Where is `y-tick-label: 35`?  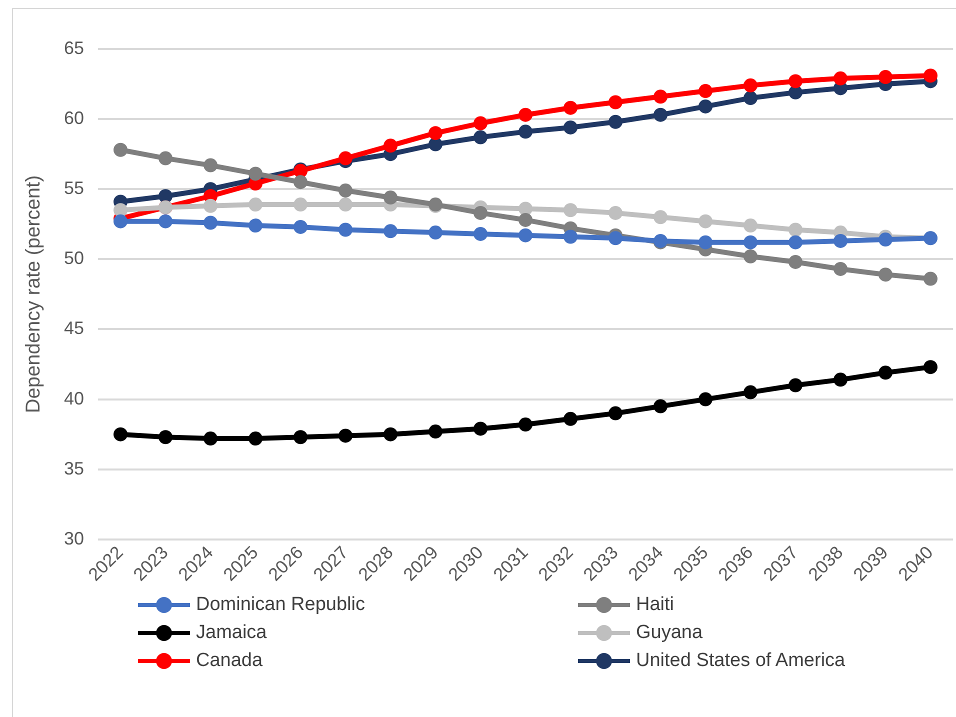 y-tick-label: 35 is located at coordinates (74, 468).